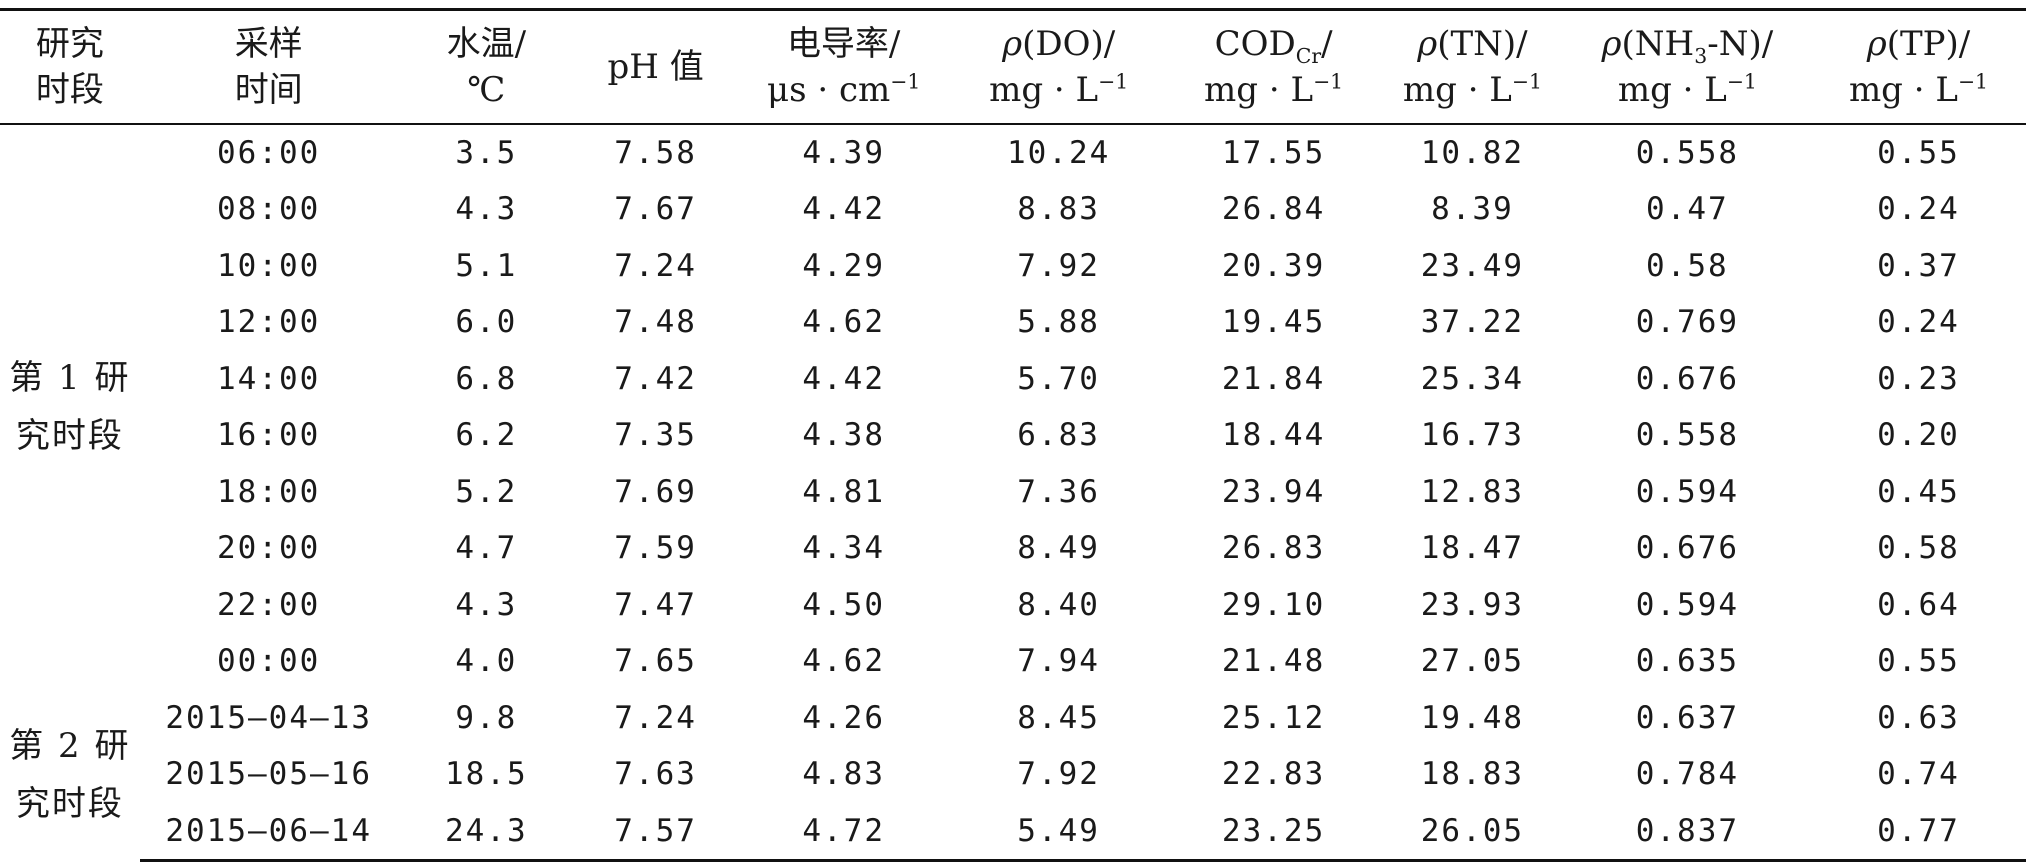  What do you see at coordinates (1918, 265) in the screenshot?
I see `cell-tp: 0.37` at bounding box center [1918, 265].